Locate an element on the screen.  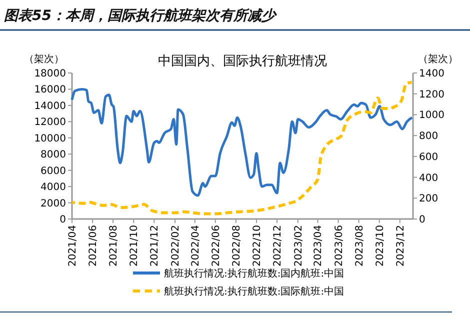
y-tick-label: 2000 is located at coordinates (53, 204).